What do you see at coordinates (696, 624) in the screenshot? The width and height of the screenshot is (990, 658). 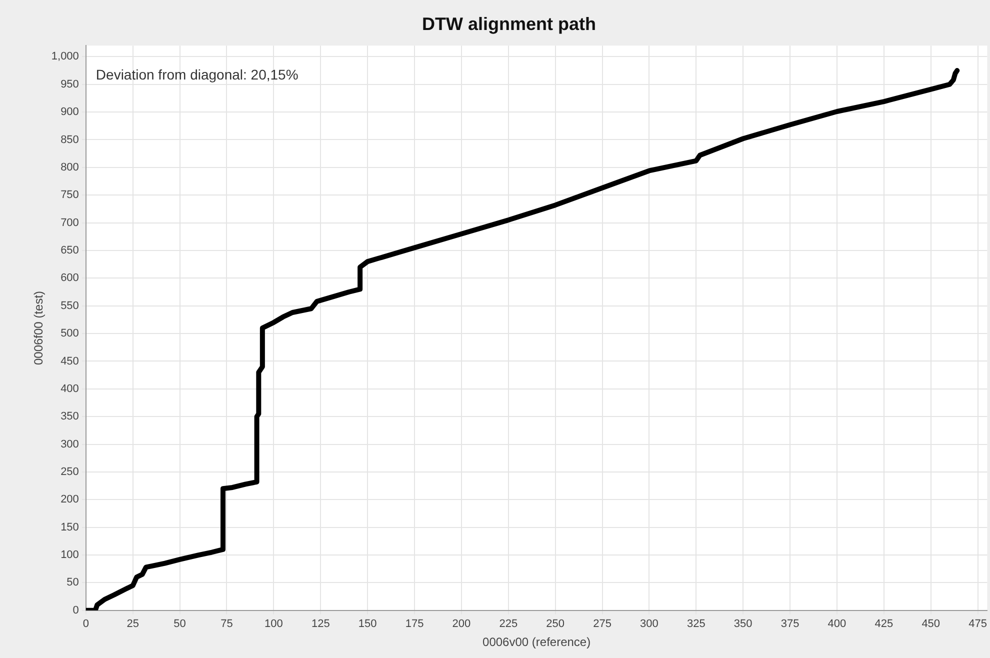 I see `x-tick-label: 325` at bounding box center [696, 624].